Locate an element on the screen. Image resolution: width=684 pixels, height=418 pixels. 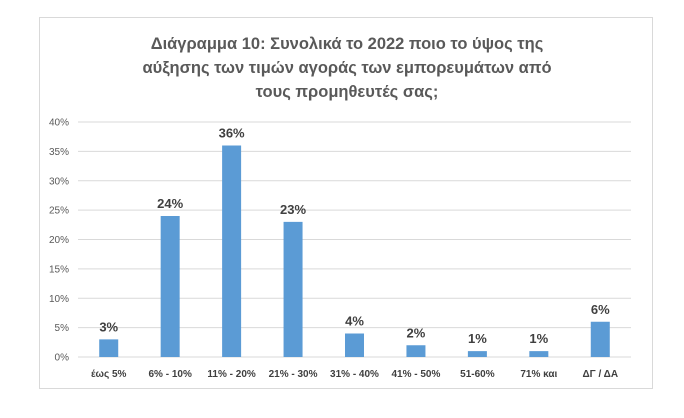
y-tick-label: 0% is located at coordinates (62, 358).